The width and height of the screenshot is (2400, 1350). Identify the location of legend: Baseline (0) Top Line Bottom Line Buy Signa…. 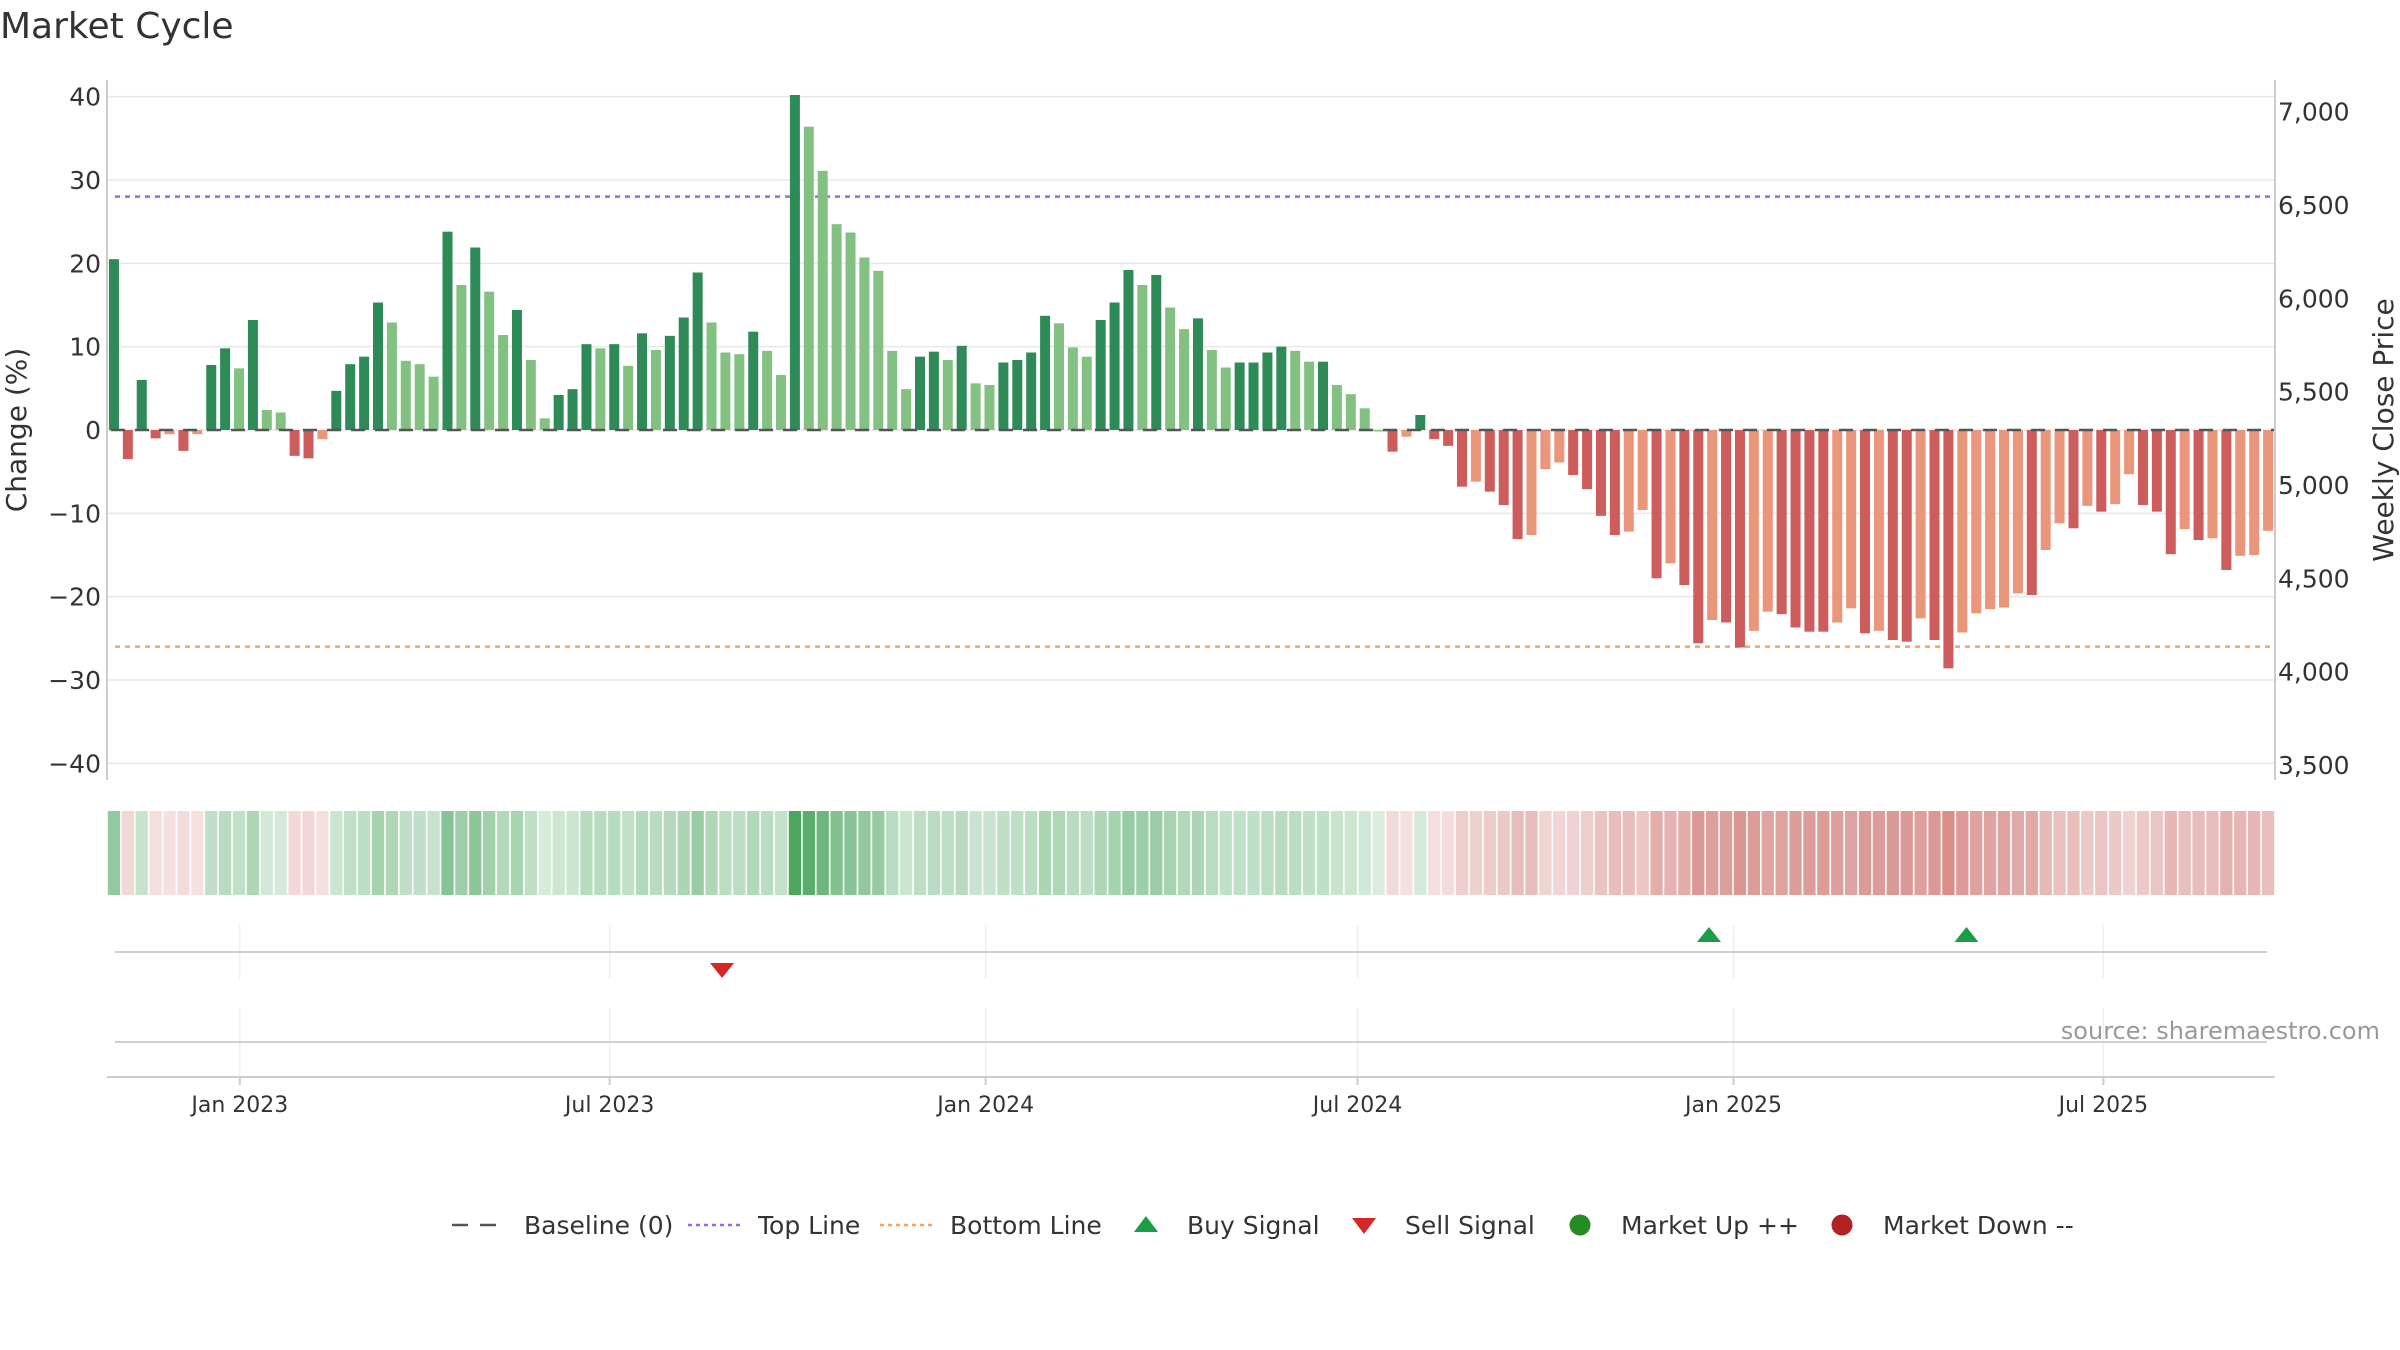
(1263, 1225).